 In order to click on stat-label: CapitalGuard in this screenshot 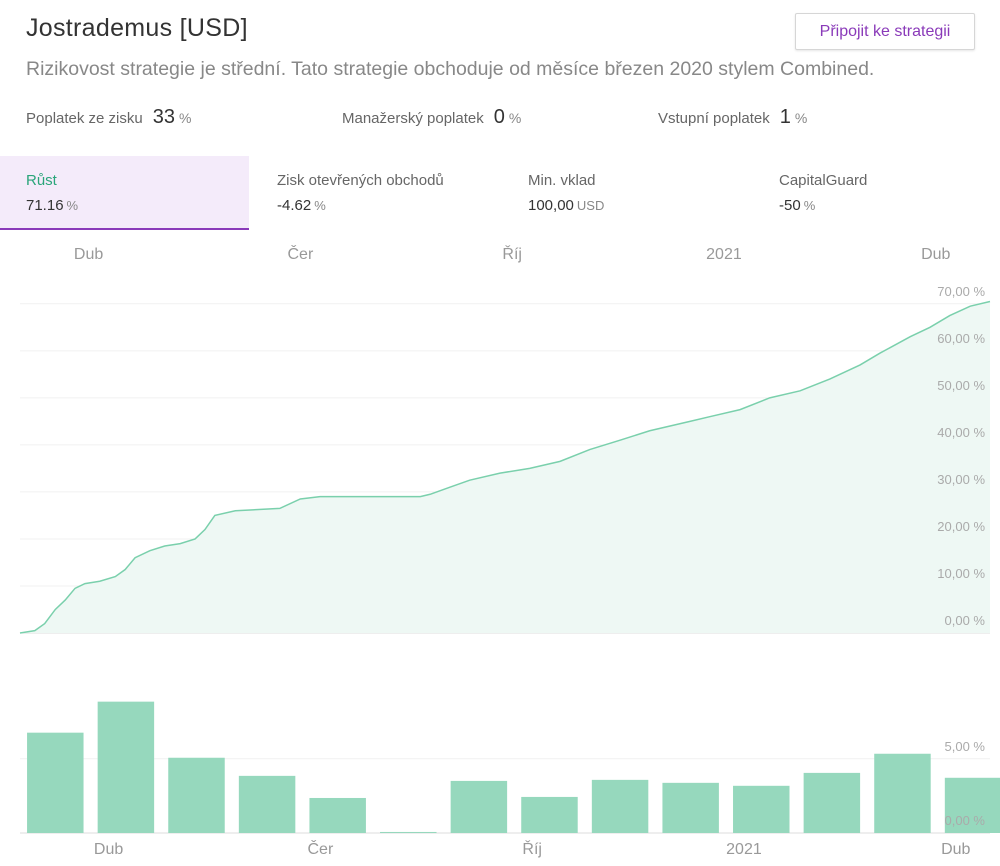, I will do `click(823, 180)`.